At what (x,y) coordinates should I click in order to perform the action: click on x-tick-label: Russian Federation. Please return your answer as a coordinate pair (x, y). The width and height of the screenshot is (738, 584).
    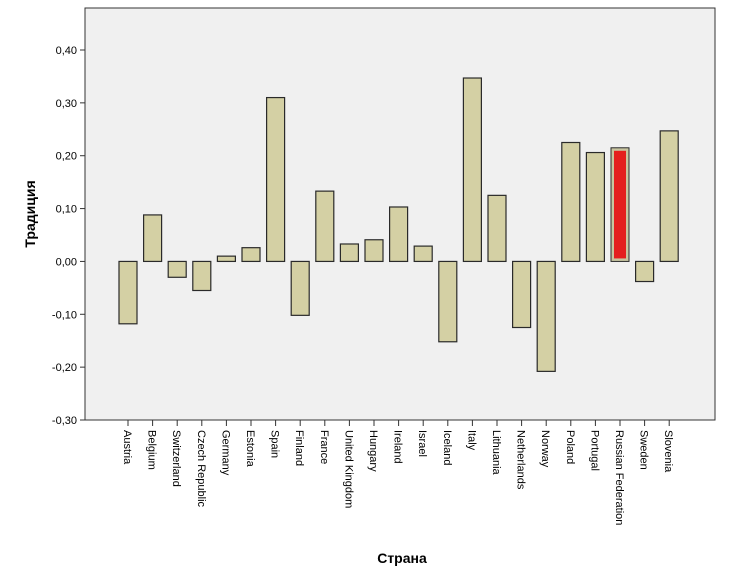
    Looking at the image, I should click on (619, 477).